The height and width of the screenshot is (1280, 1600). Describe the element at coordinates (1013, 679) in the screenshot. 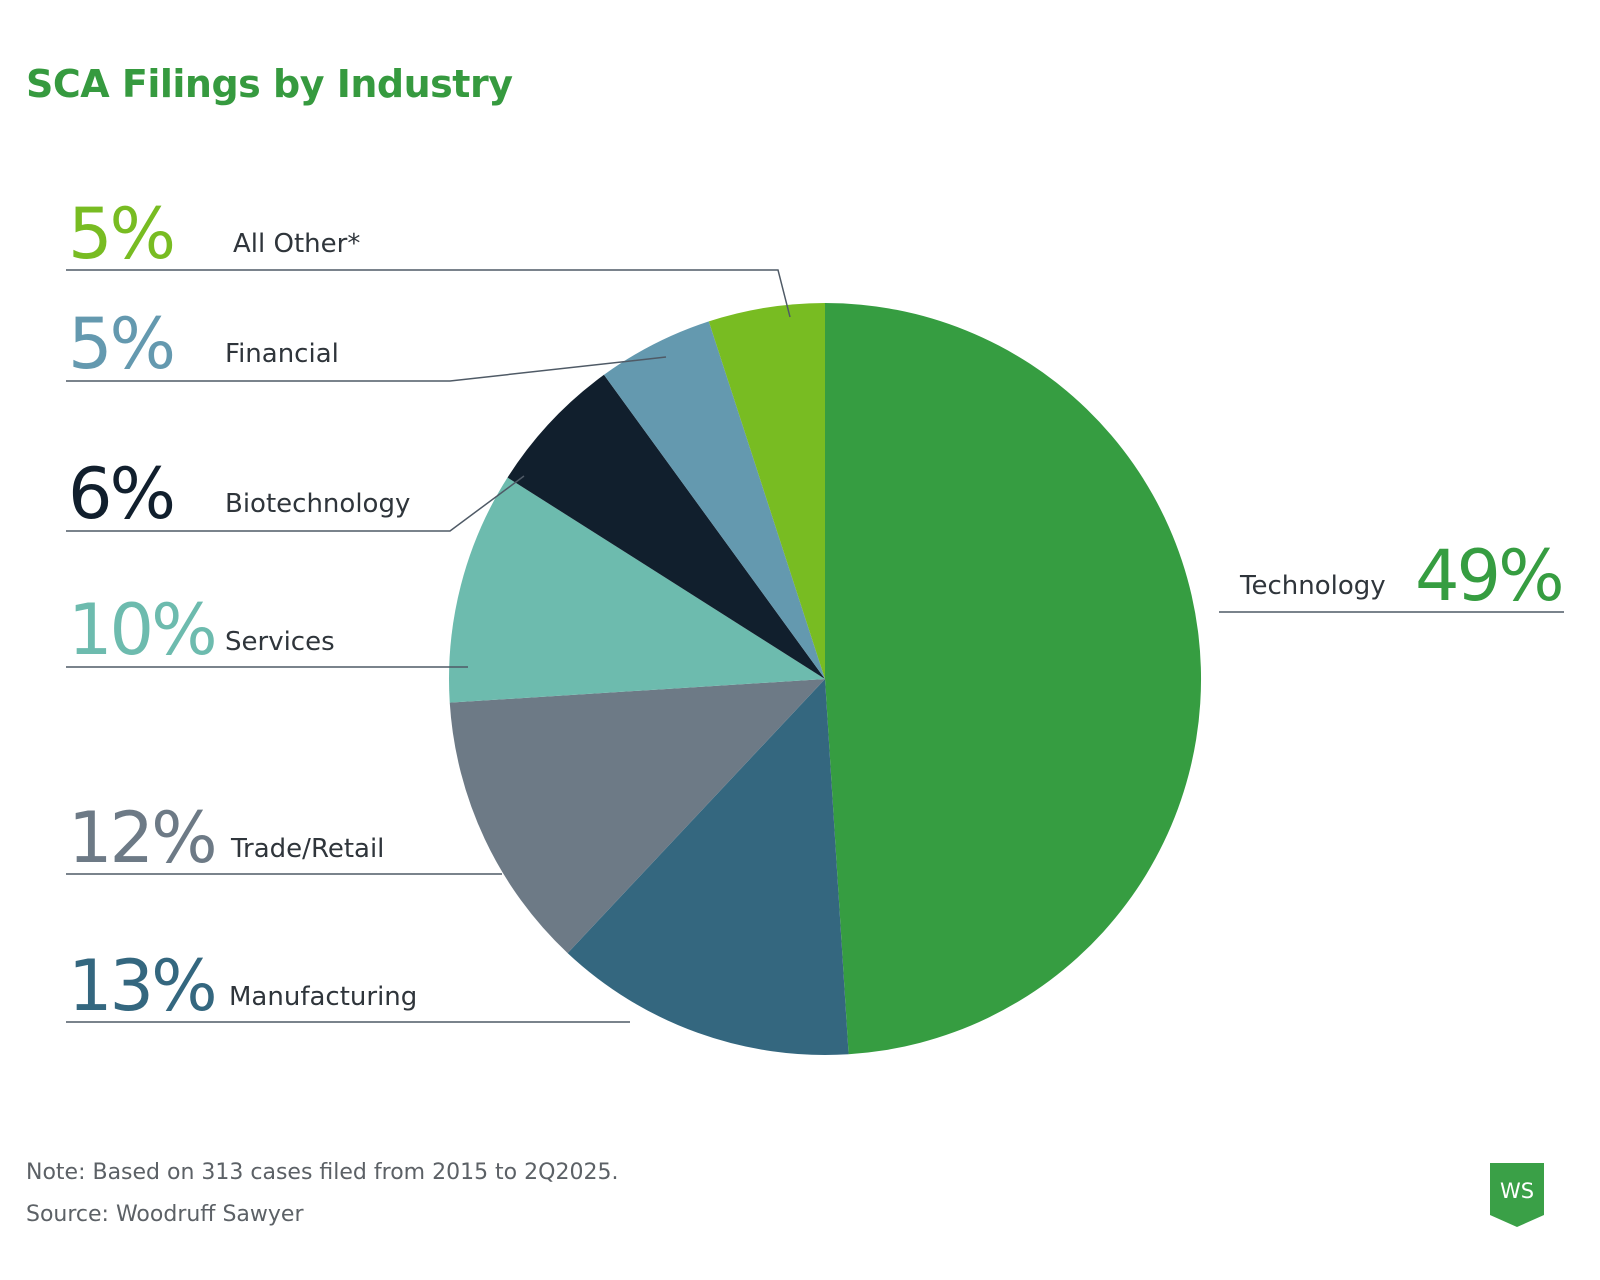

I see `pie-slice-technology` at that location.